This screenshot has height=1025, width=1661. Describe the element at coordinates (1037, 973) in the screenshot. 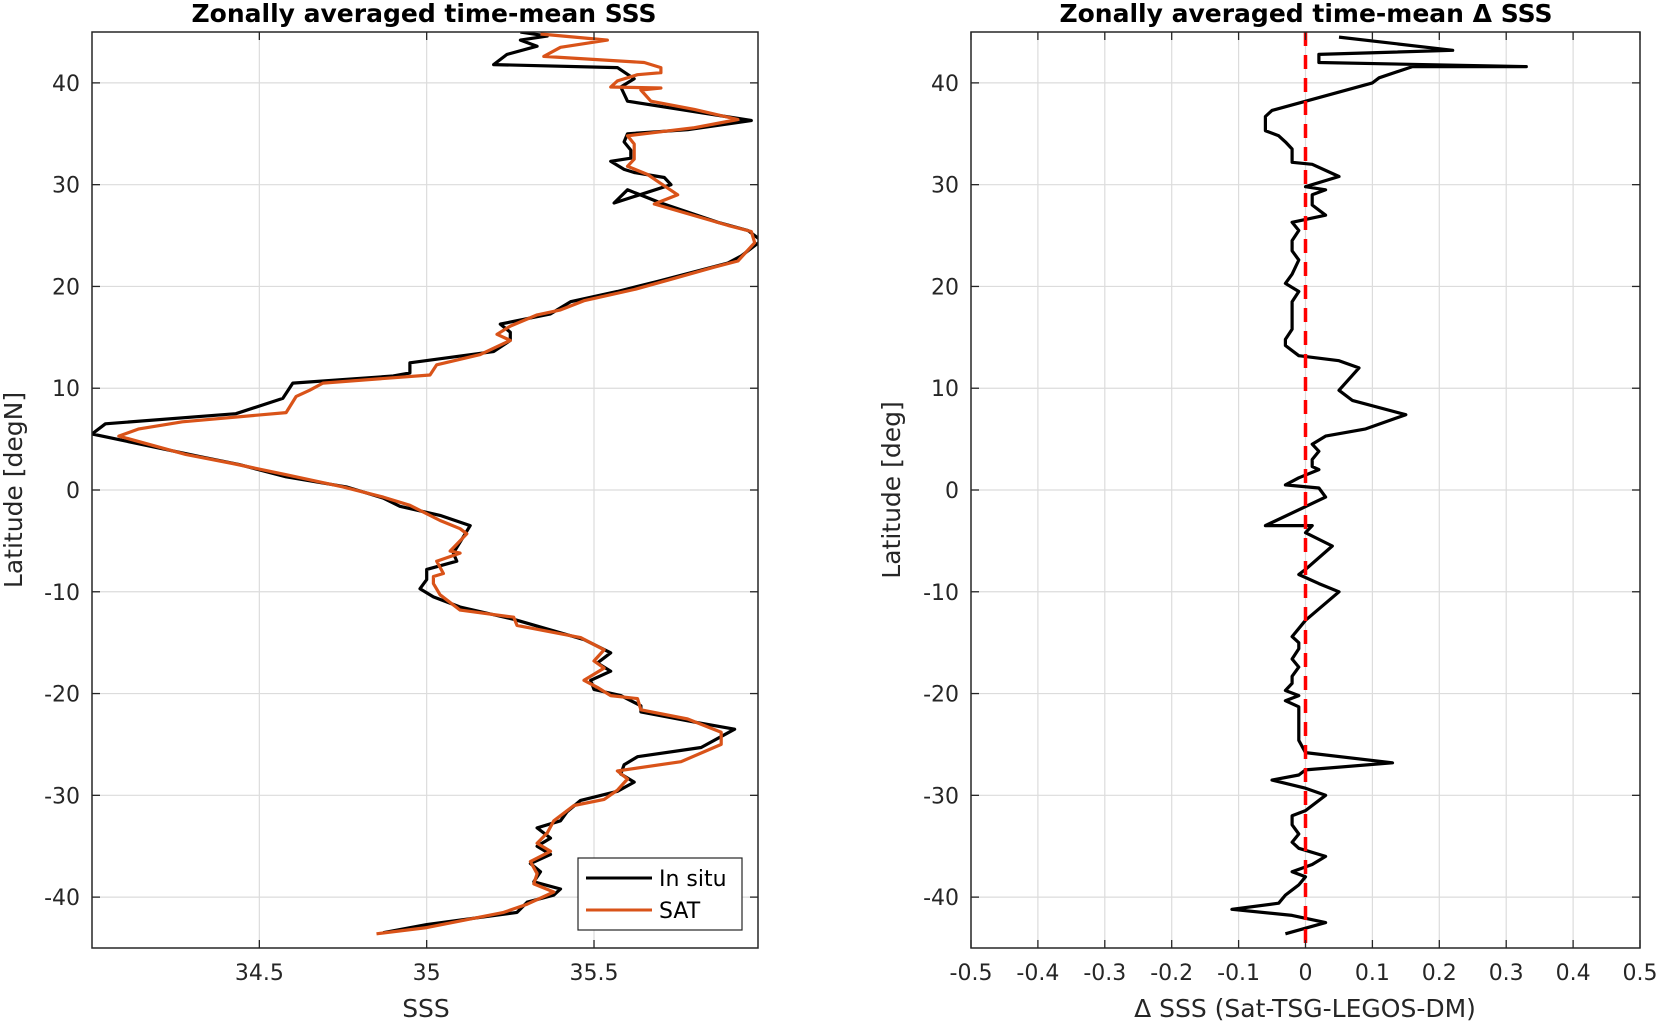

I see `right-xtick-label: -0.4` at that location.